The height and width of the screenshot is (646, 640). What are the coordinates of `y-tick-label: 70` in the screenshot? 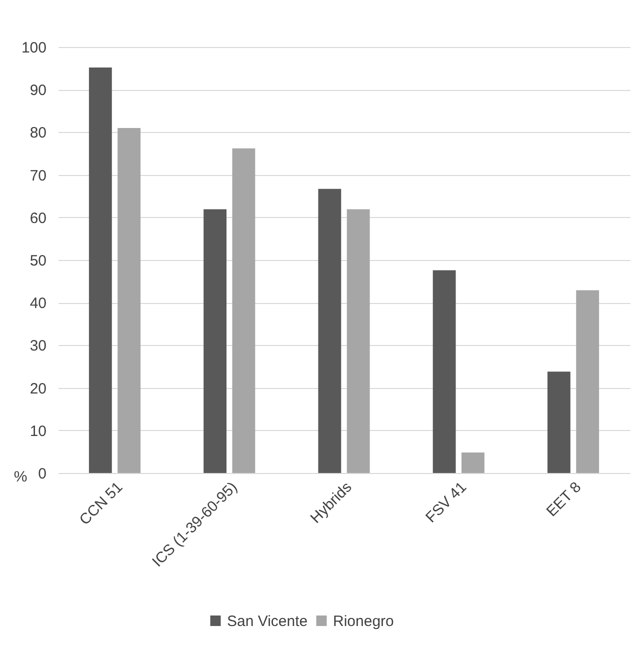 It's located at (38, 175).